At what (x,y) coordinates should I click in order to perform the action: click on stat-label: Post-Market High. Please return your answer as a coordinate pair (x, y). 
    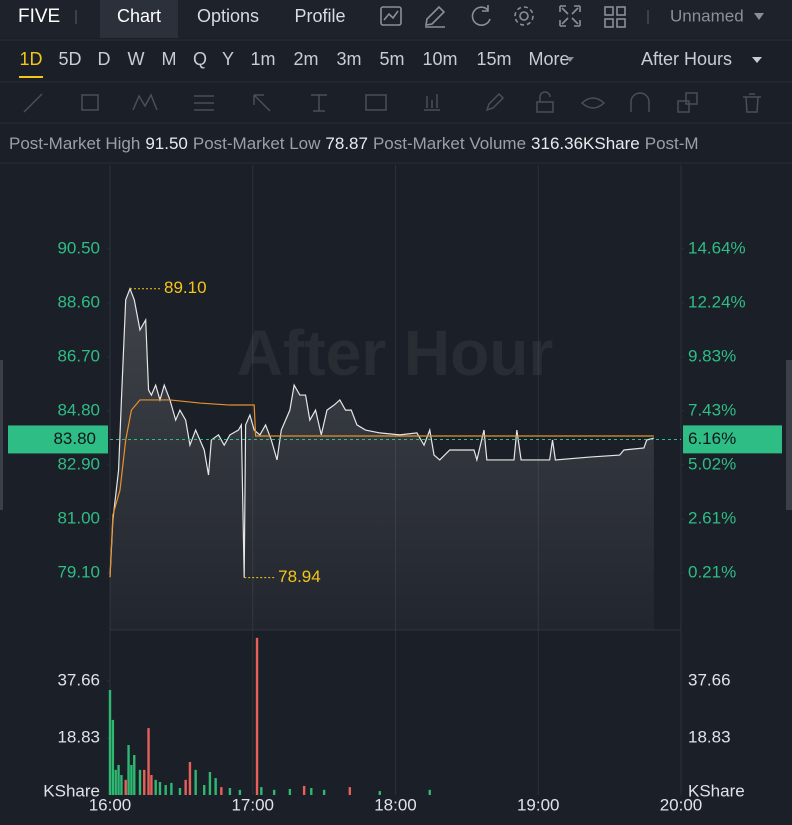
    Looking at the image, I should click on (74, 143).